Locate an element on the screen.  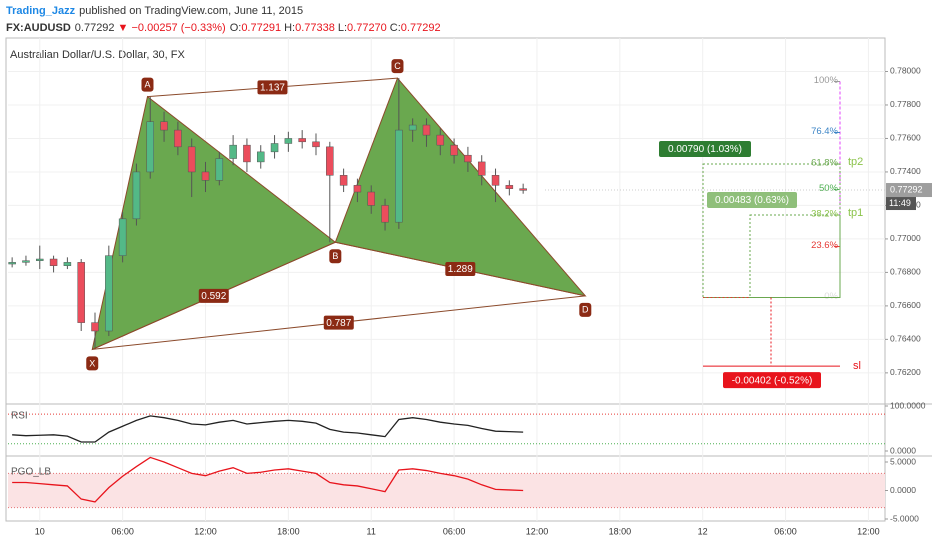
h-label: H: is located at coordinates (289, 28).